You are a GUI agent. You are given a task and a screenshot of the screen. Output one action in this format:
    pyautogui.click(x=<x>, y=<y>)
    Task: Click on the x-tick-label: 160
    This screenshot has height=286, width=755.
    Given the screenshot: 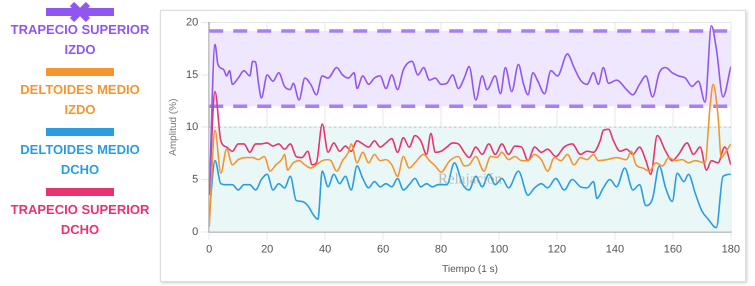 What is the action you would take?
    pyautogui.click(x=673, y=249)
    